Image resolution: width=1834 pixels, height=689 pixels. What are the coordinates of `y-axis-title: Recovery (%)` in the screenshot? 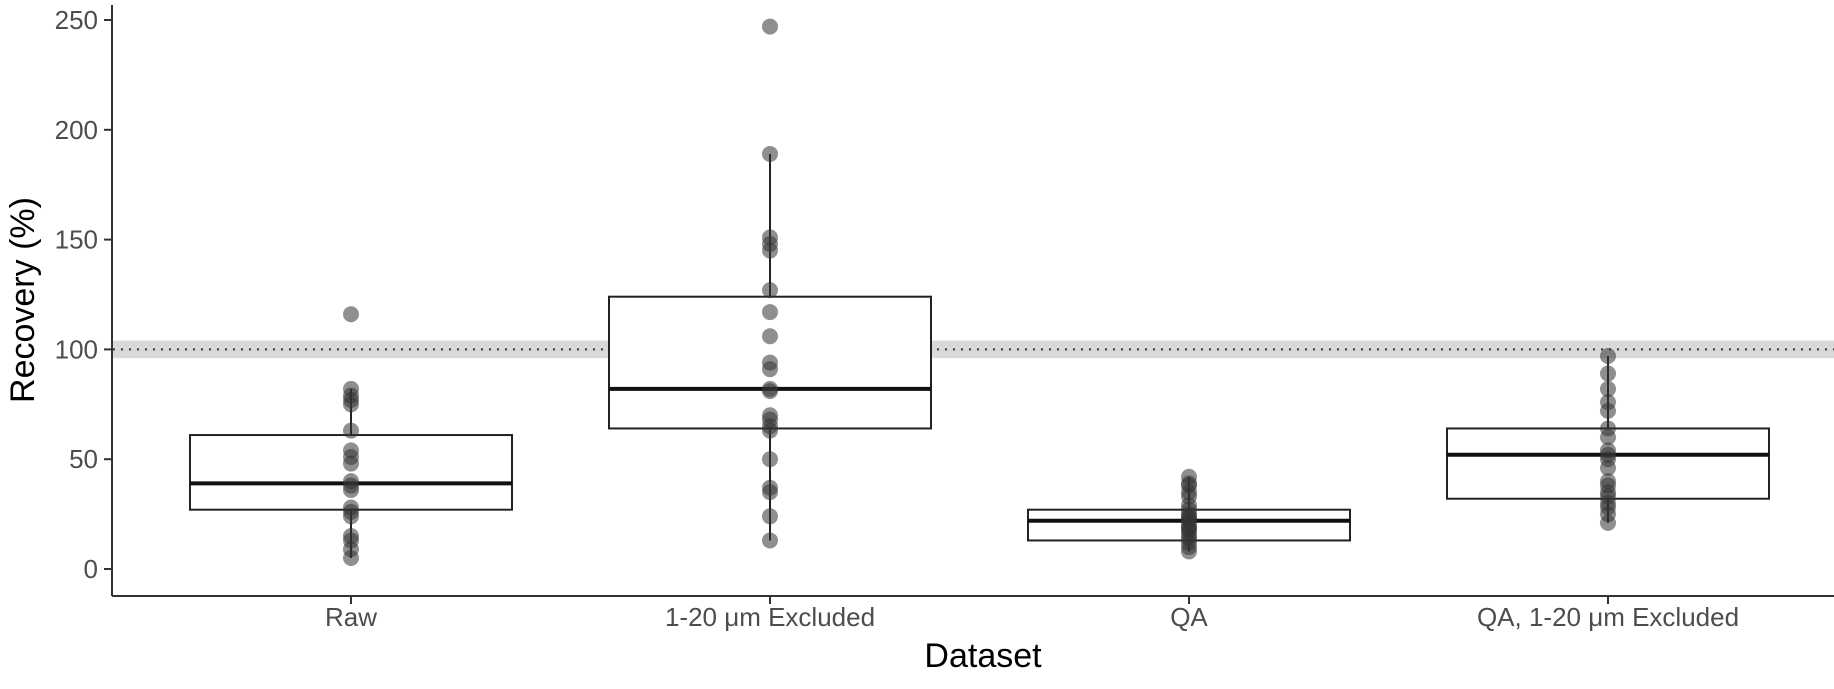 It's located at (23, 300).